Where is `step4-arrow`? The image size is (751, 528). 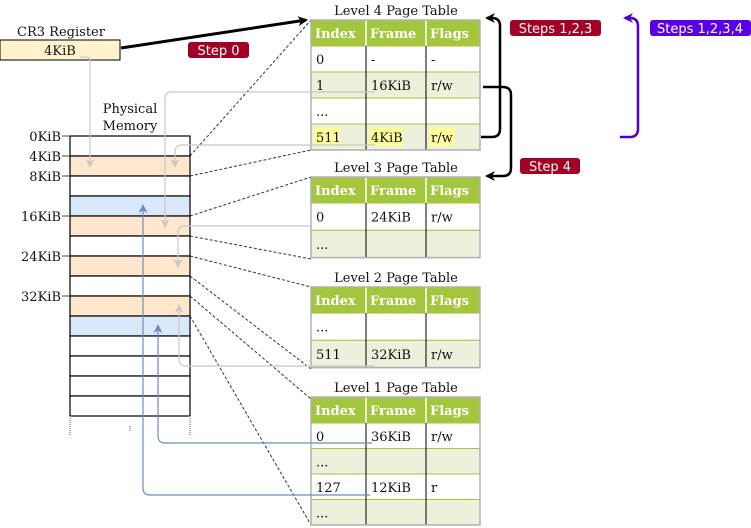
step4-arrow is located at coordinates (498, 133).